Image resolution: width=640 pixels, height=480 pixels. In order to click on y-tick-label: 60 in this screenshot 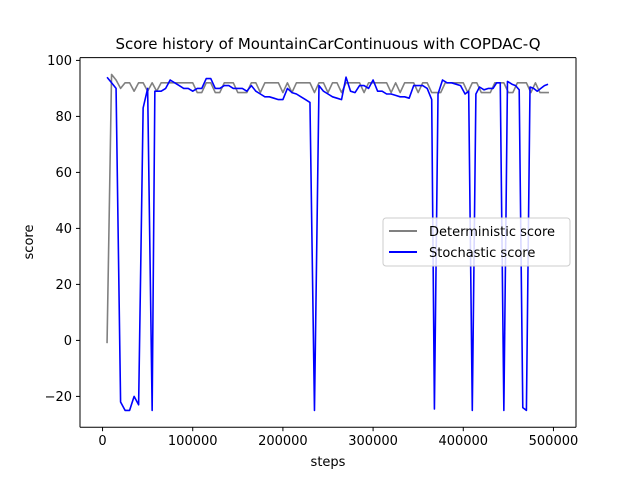, I will do `click(63, 173)`.